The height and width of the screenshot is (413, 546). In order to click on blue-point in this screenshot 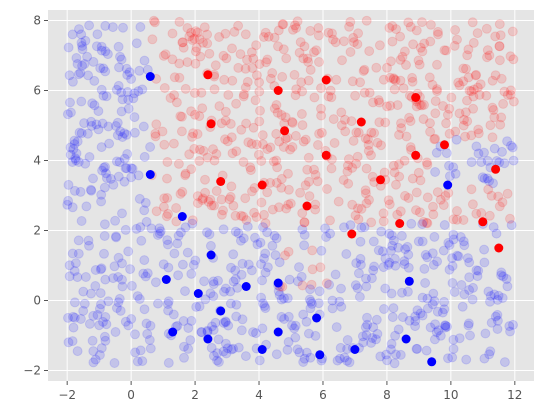, I will do `click(409, 281)`.